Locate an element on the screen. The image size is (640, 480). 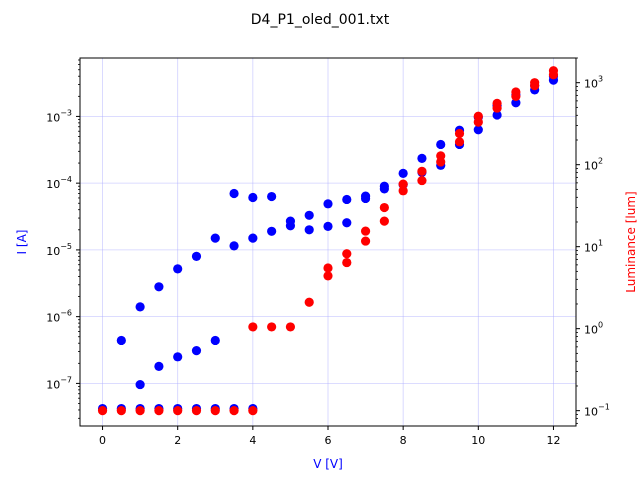
left-axis-ticks: 10−710−610−510−410−3 is located at coordinates (63, 239).